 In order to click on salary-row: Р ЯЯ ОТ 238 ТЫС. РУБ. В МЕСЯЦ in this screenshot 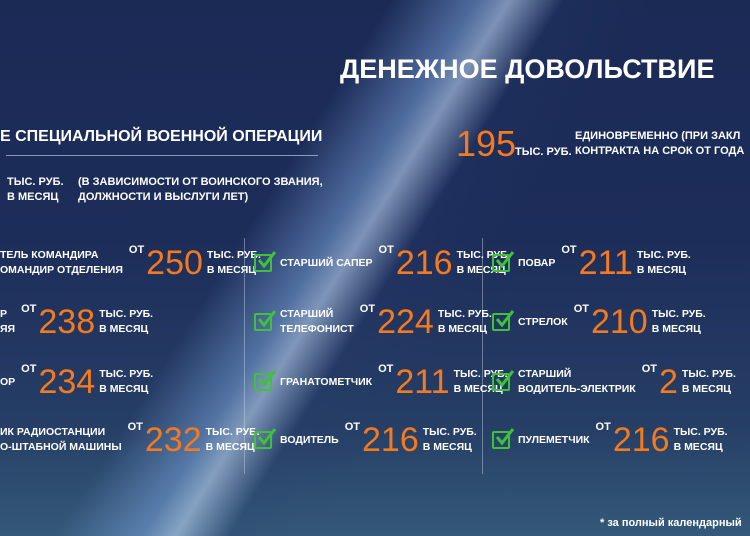, I will do `click(76, 322)`.